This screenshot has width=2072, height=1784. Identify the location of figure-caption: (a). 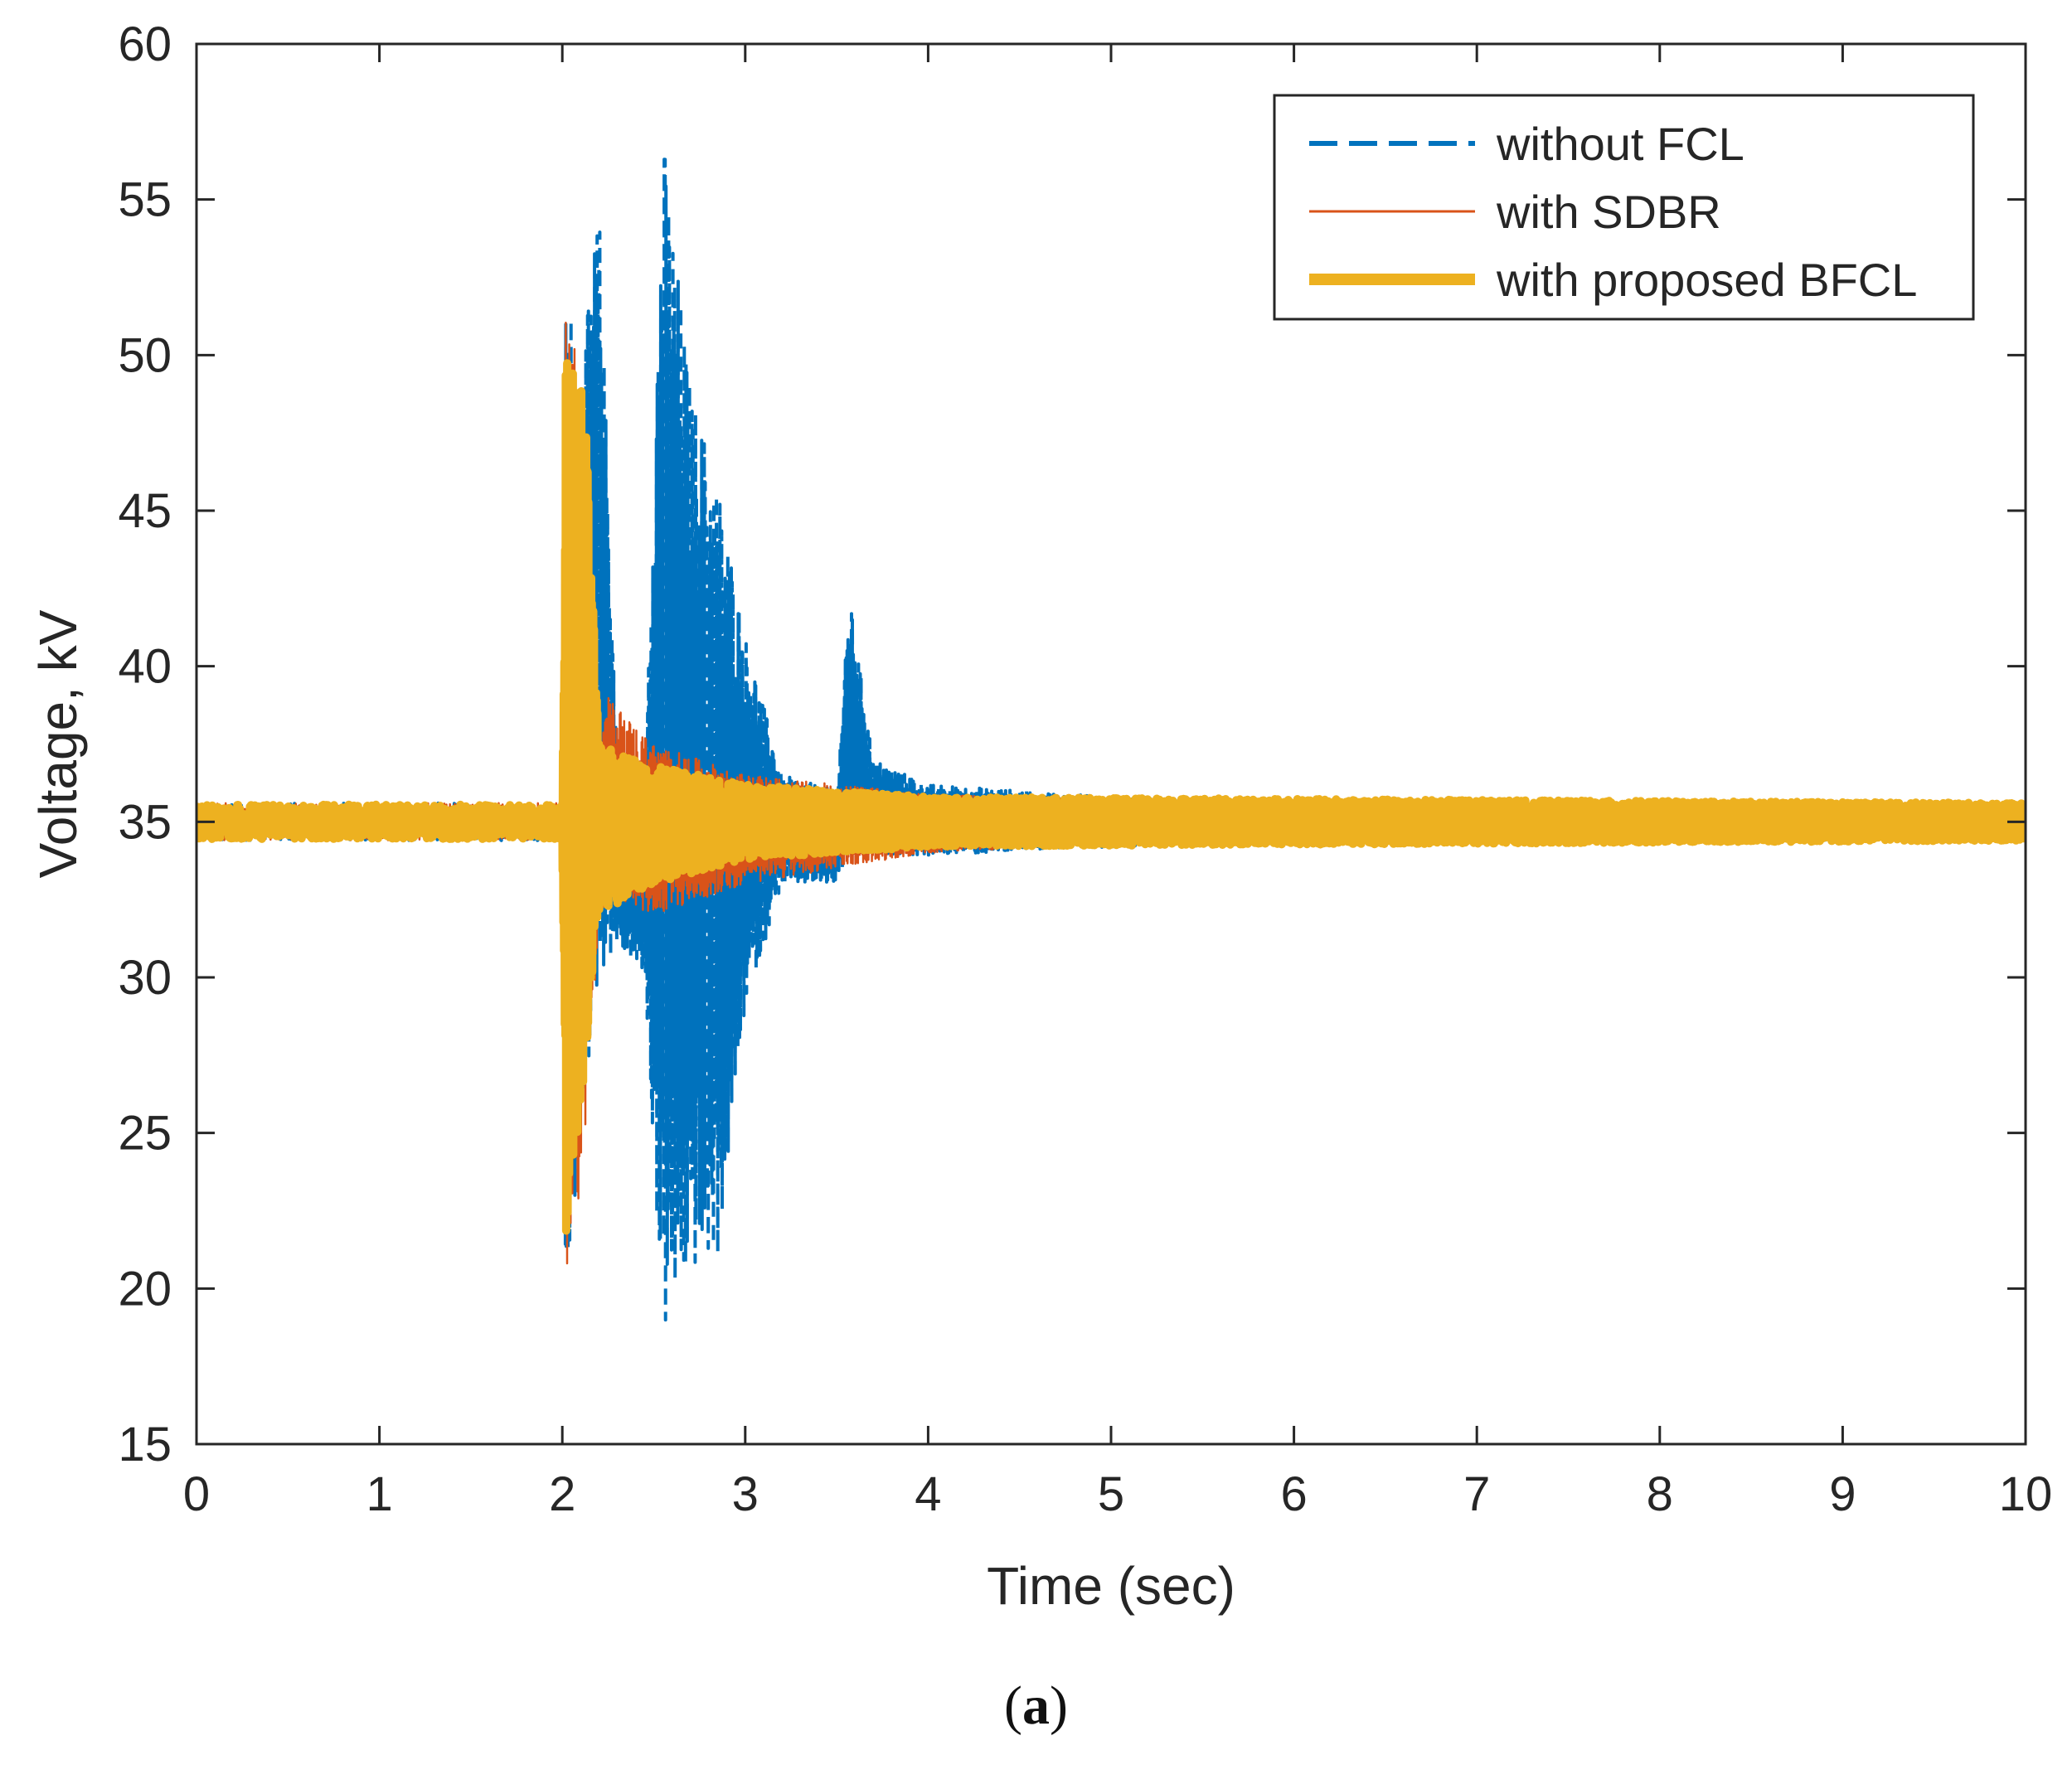
(1036, 1706).